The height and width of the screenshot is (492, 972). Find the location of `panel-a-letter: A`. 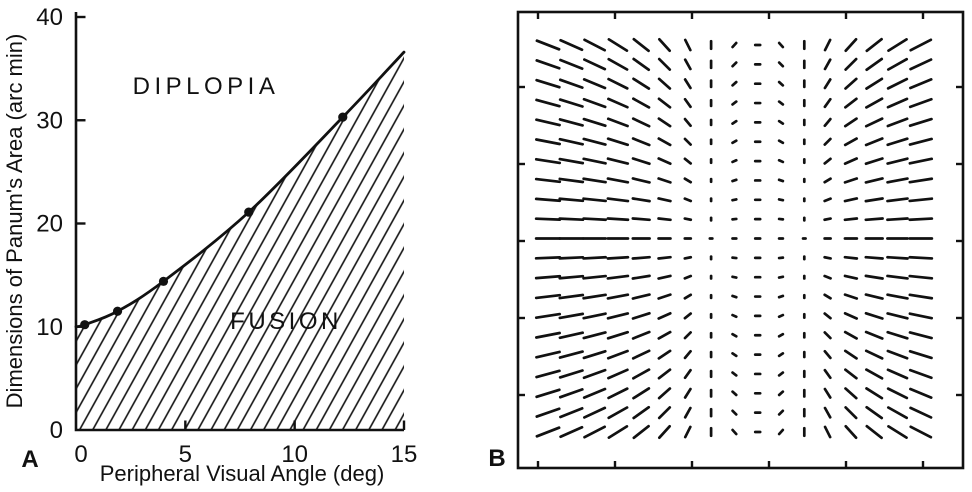

panel-a-letter: A is located at coordinates (29, 459).